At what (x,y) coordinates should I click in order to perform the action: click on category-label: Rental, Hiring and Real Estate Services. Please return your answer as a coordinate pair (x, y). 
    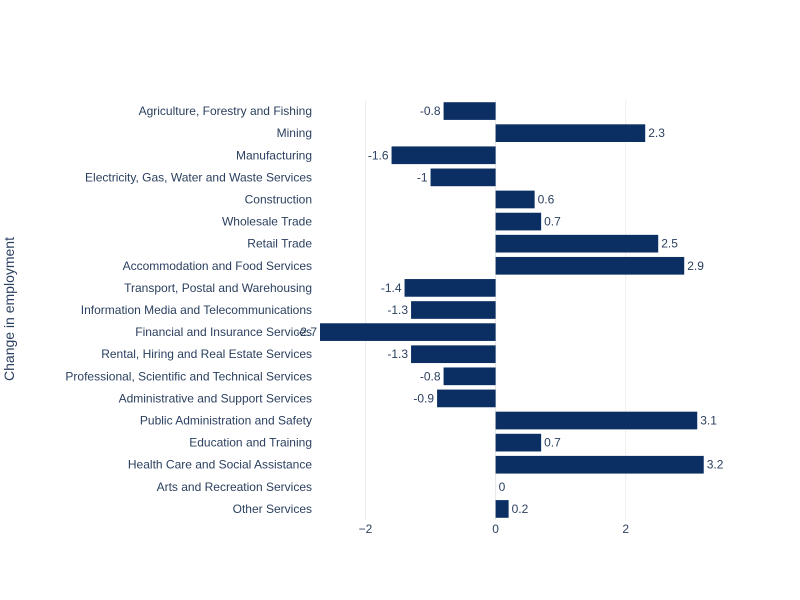
    Looking at the image, I should click on (206, 354).